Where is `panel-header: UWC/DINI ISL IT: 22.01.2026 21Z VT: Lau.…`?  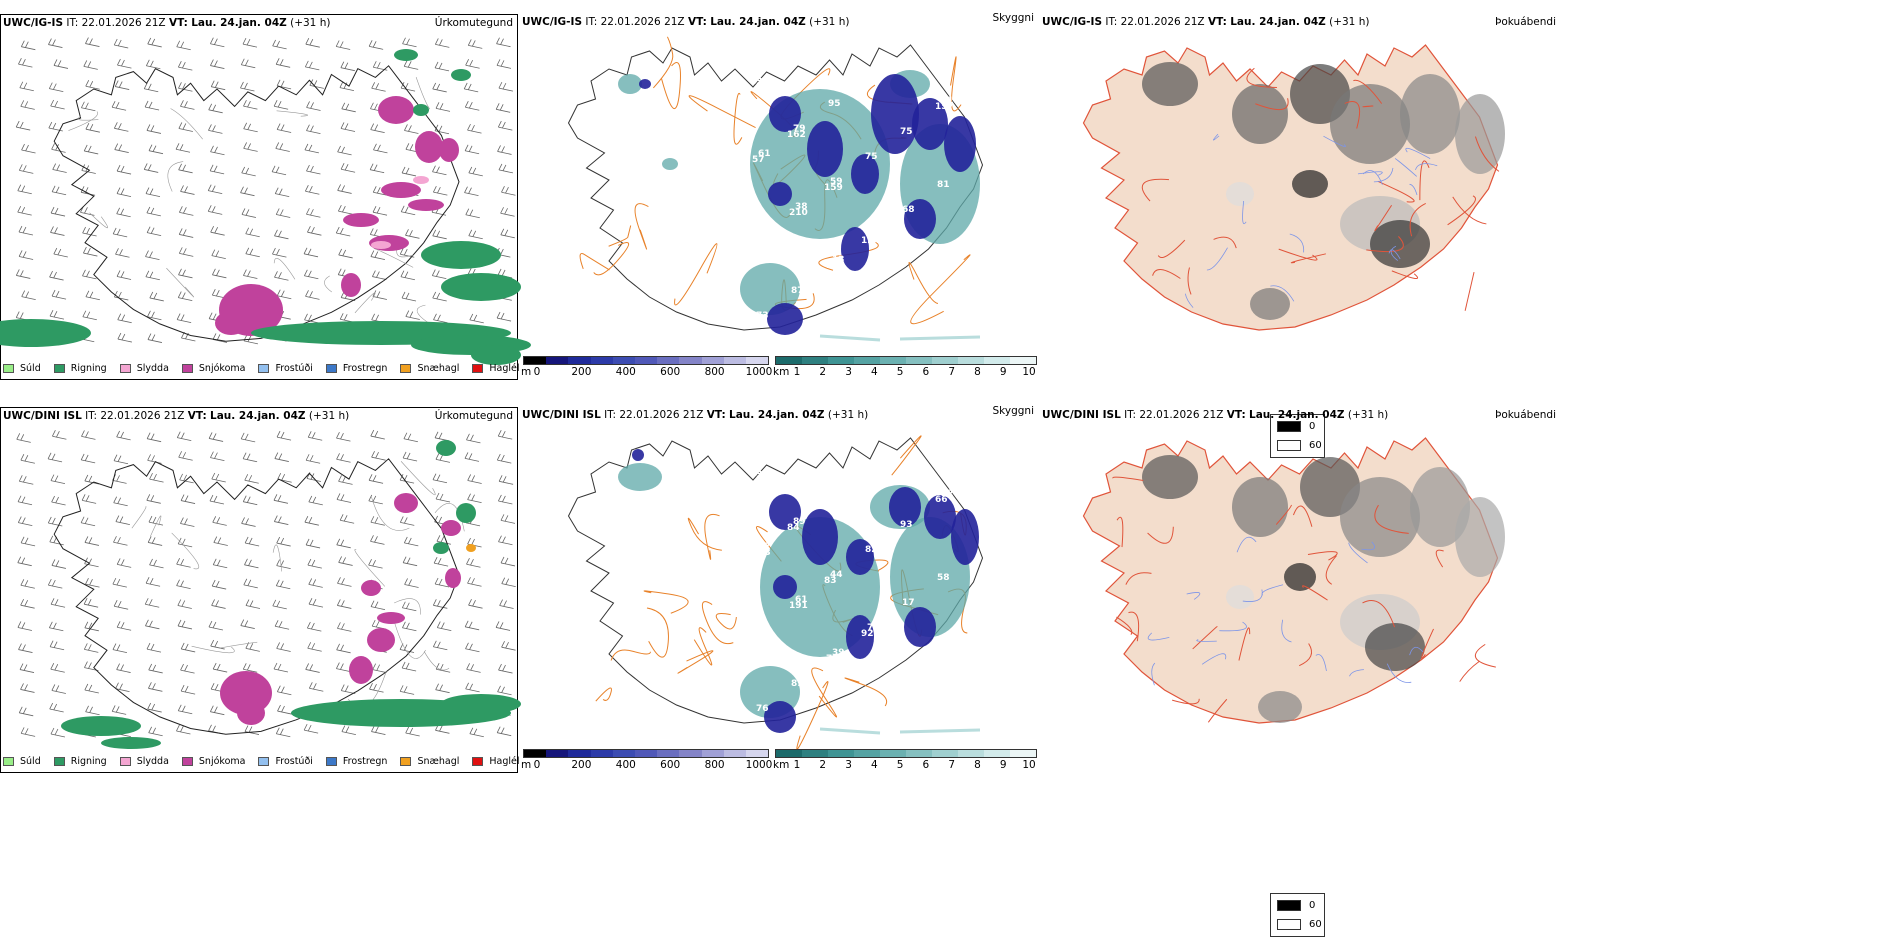
panel-header: UWC/DINI ISL IT: 22.01.2026 21Z VT: Lau.… is located at coordinates (176, 416).